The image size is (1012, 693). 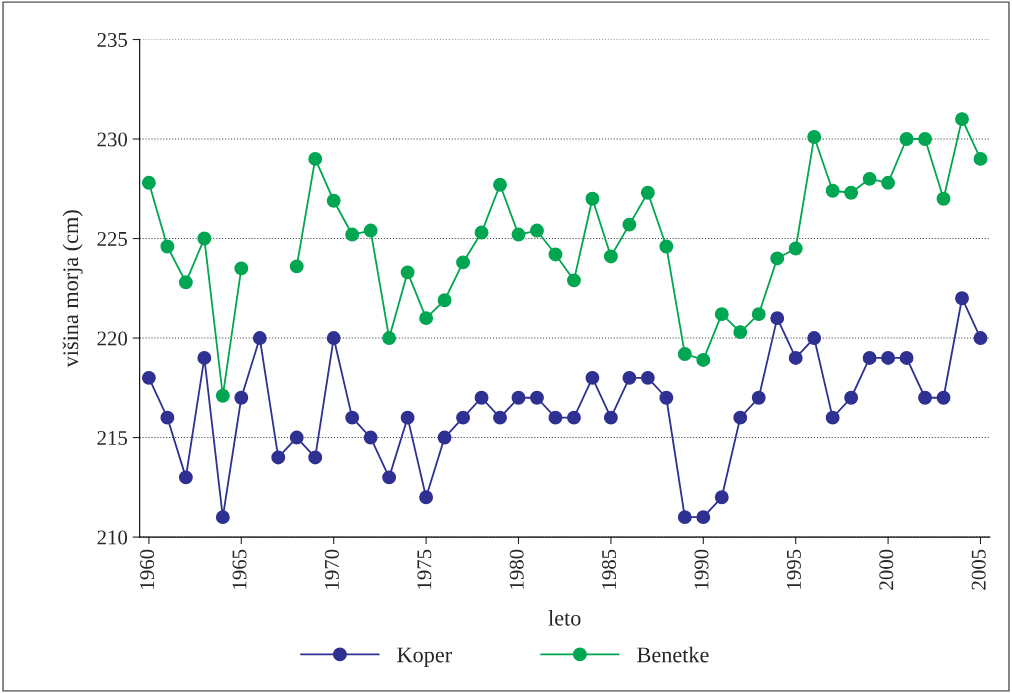 What do you see at coordinates (331, 569) in the screenshot?
I see `x-tick-label: 1970` at bounding box center [331, 569].